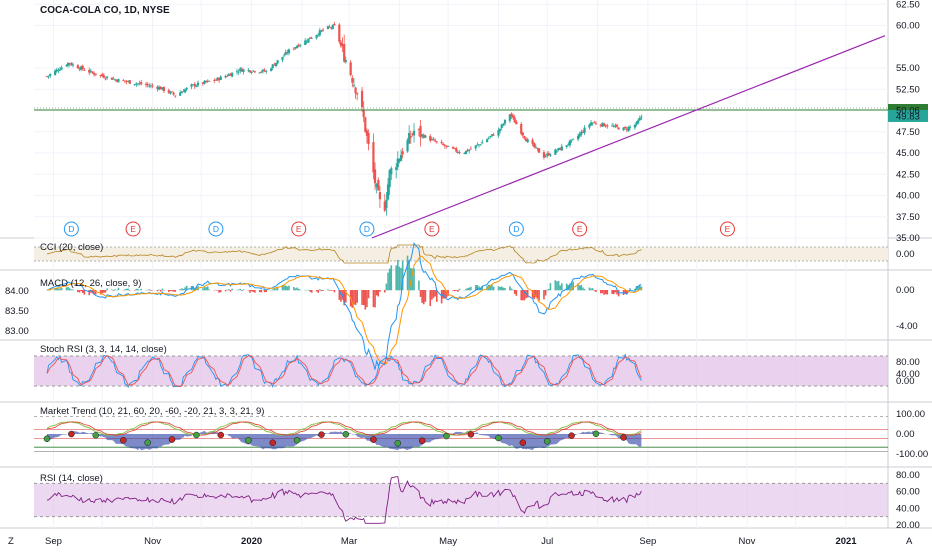 The height and width of the screenshot is (555, 932). Describe the element at coordinates (908, 525) in the screenshot. I see `rsi-tick-label: 20.00` at that location.